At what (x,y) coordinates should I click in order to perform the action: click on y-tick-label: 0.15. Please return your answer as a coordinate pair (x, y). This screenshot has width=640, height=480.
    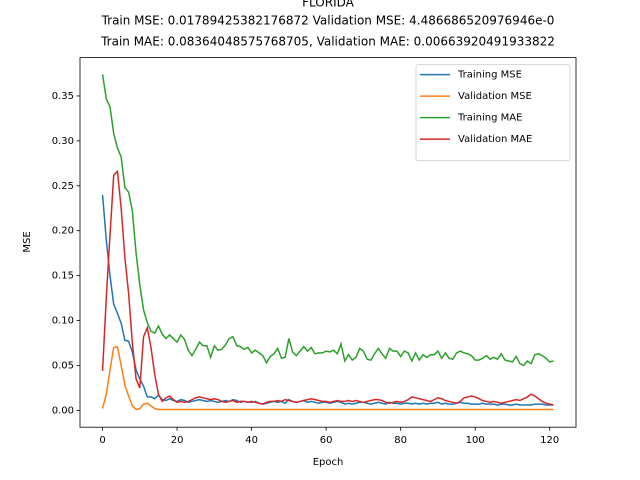
    Looking at the image, I should click on (63, 276).